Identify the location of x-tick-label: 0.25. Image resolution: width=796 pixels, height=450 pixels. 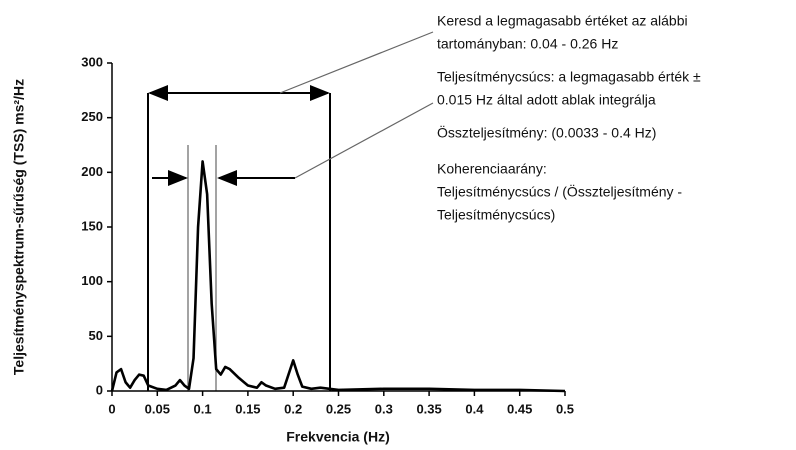
(338, 408).